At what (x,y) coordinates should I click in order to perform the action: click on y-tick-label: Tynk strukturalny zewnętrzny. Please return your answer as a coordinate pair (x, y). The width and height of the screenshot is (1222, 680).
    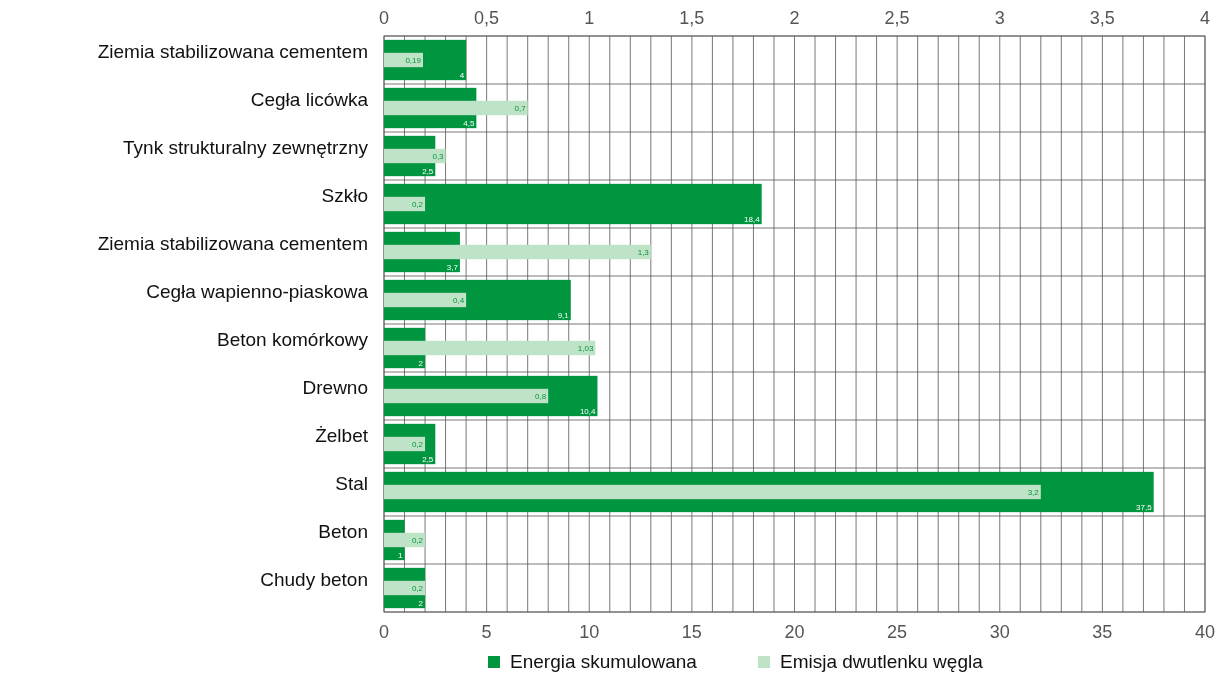
    Looking at the image, I should click on (246, 147).